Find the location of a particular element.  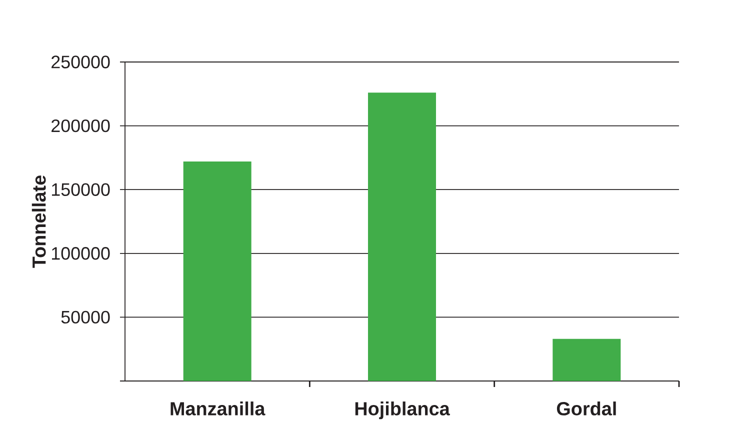

y-tick-label: 50000 is located at coordinates (85, 317).